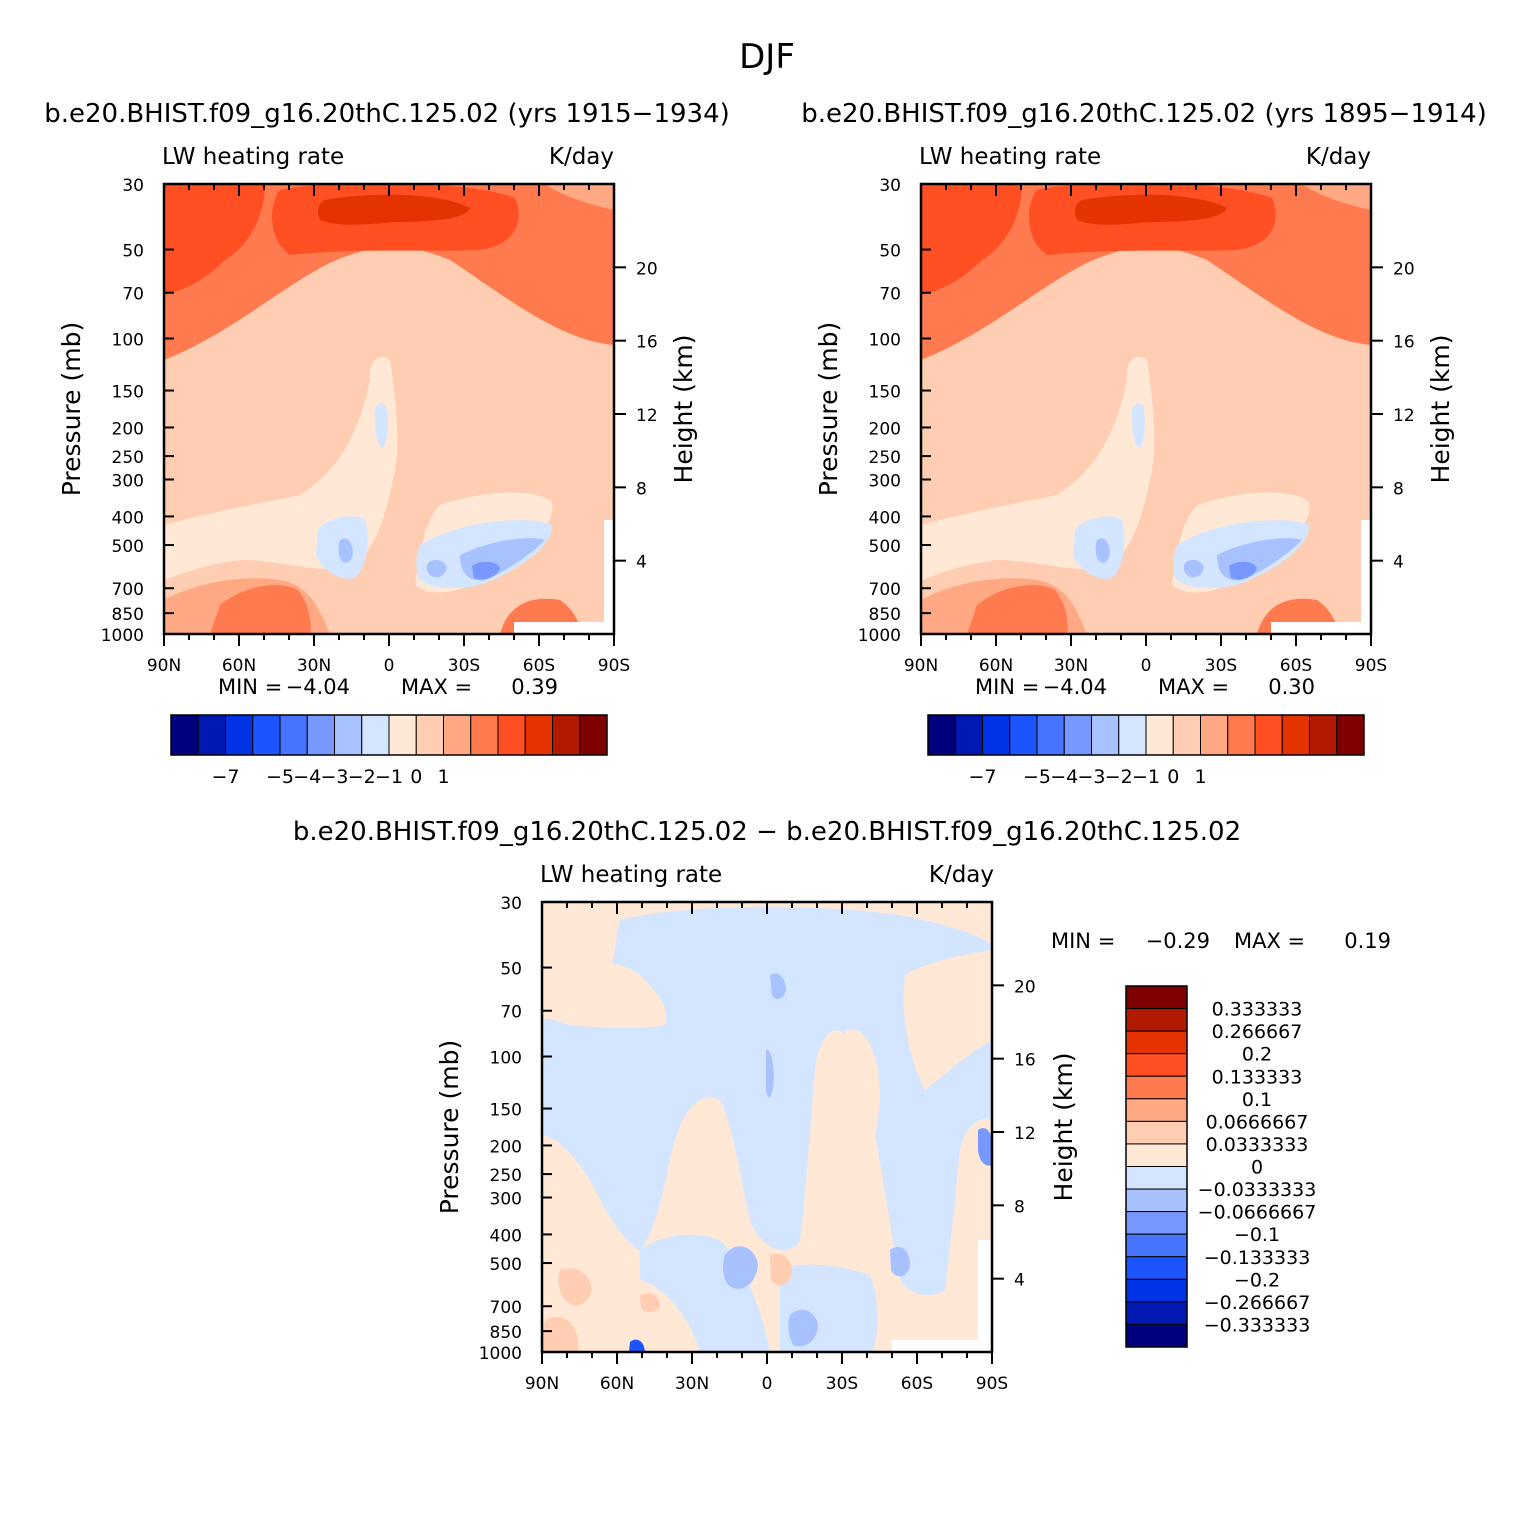 The image size is (1535, 1535). Describe the element at coordinates (307, 777) in the screenshot. I see `colorbar-label: −4` at that location.